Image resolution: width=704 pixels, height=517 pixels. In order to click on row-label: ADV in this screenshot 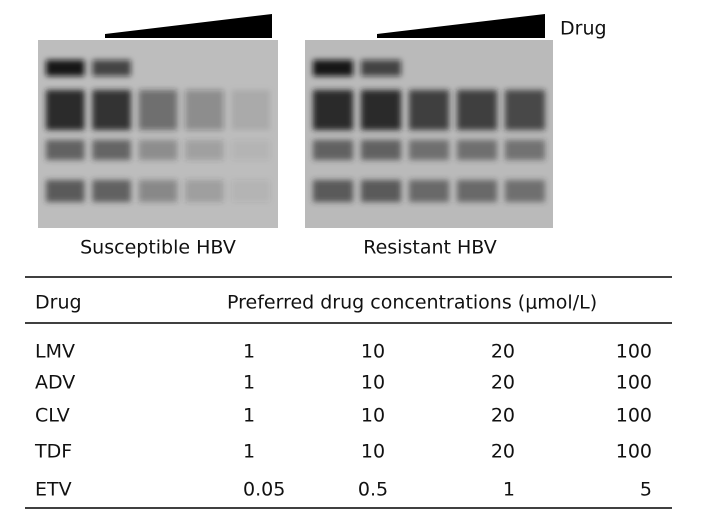, I will do `click(55, 383)`.